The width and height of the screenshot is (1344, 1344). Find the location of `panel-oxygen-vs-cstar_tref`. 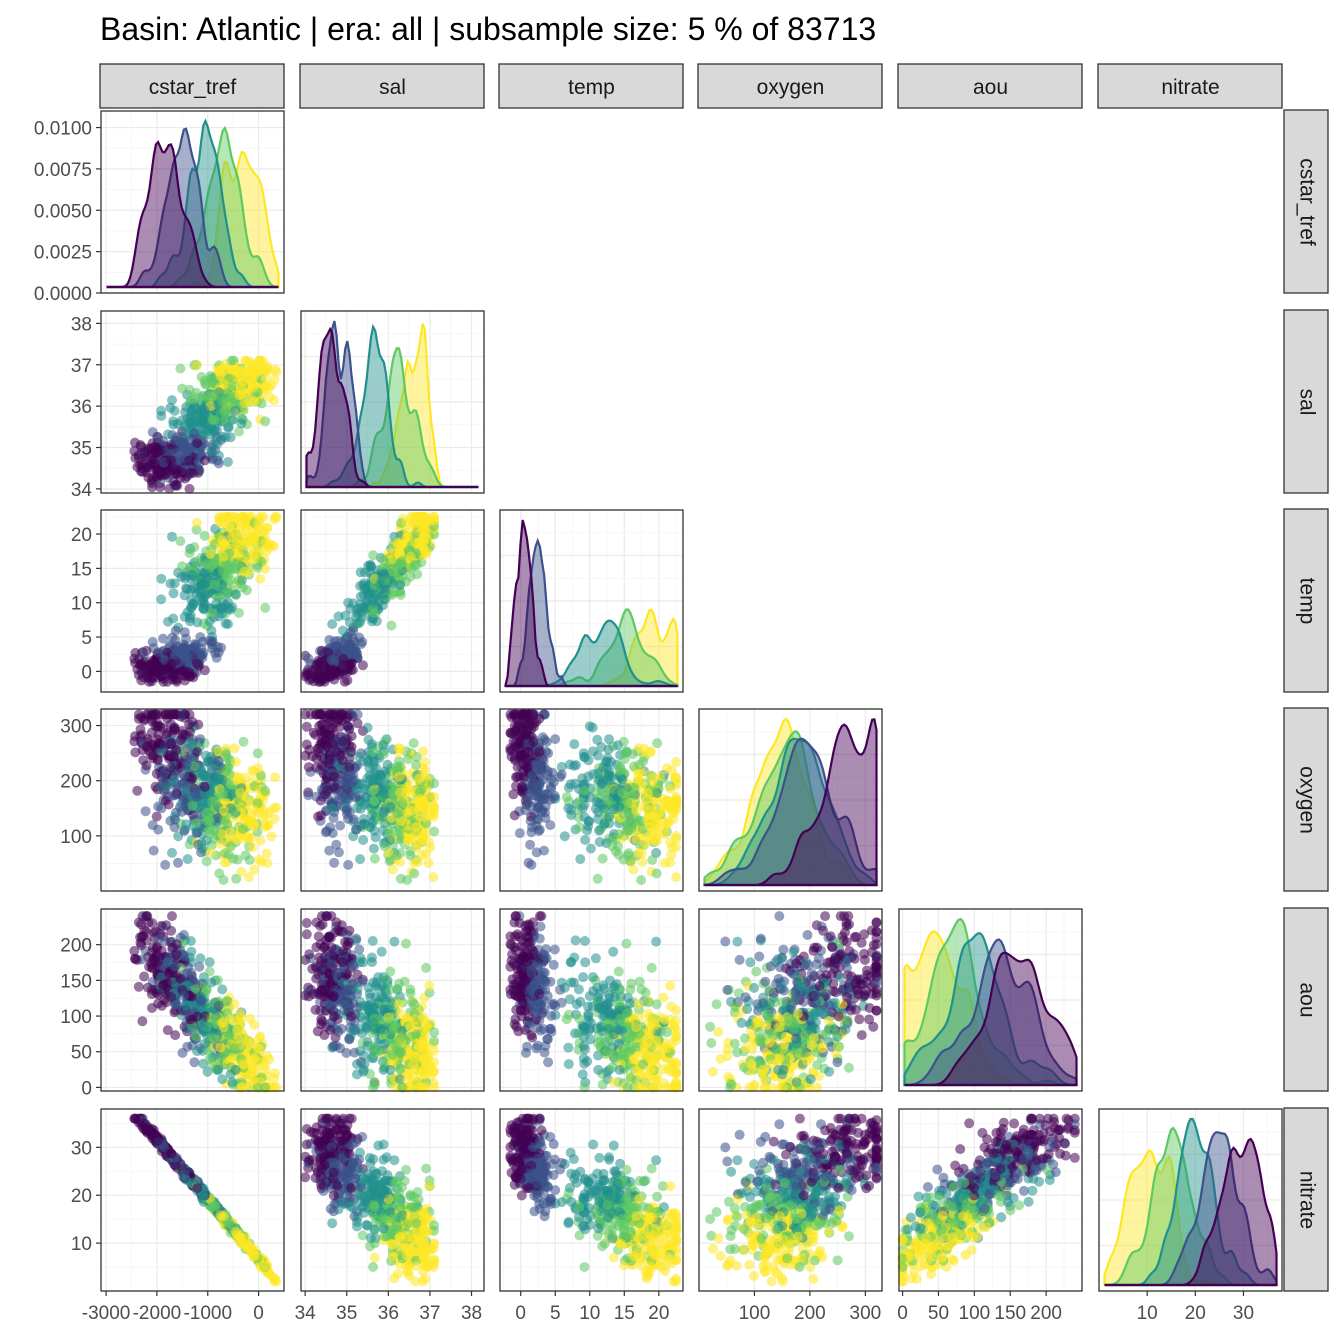

panel-oxygen-vs-cstar_tref is located at coordinates (192, 800).